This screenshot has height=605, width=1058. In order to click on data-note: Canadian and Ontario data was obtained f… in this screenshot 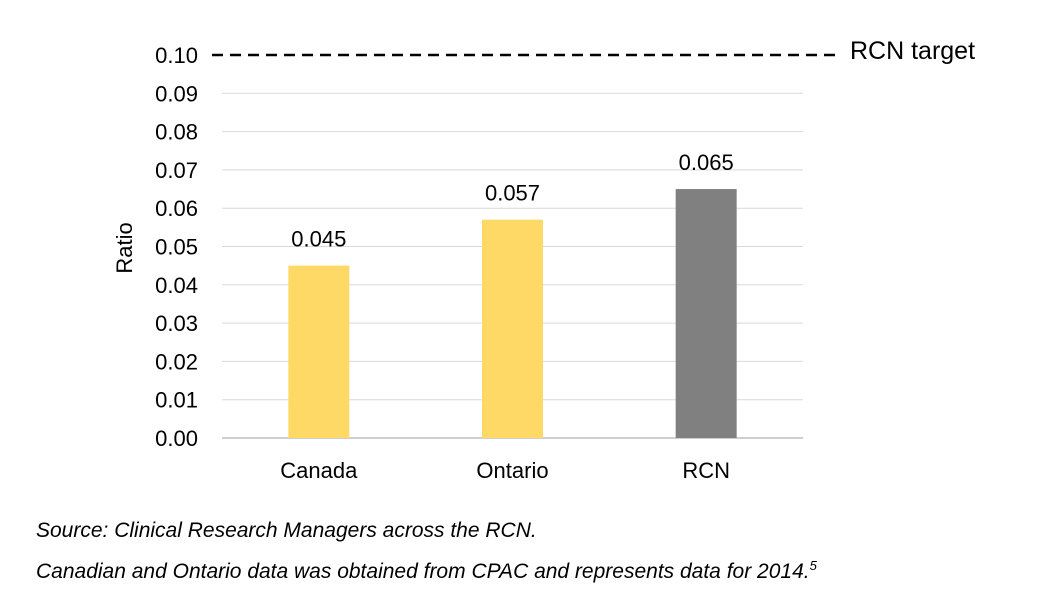, I will do `click(426, 568)`.